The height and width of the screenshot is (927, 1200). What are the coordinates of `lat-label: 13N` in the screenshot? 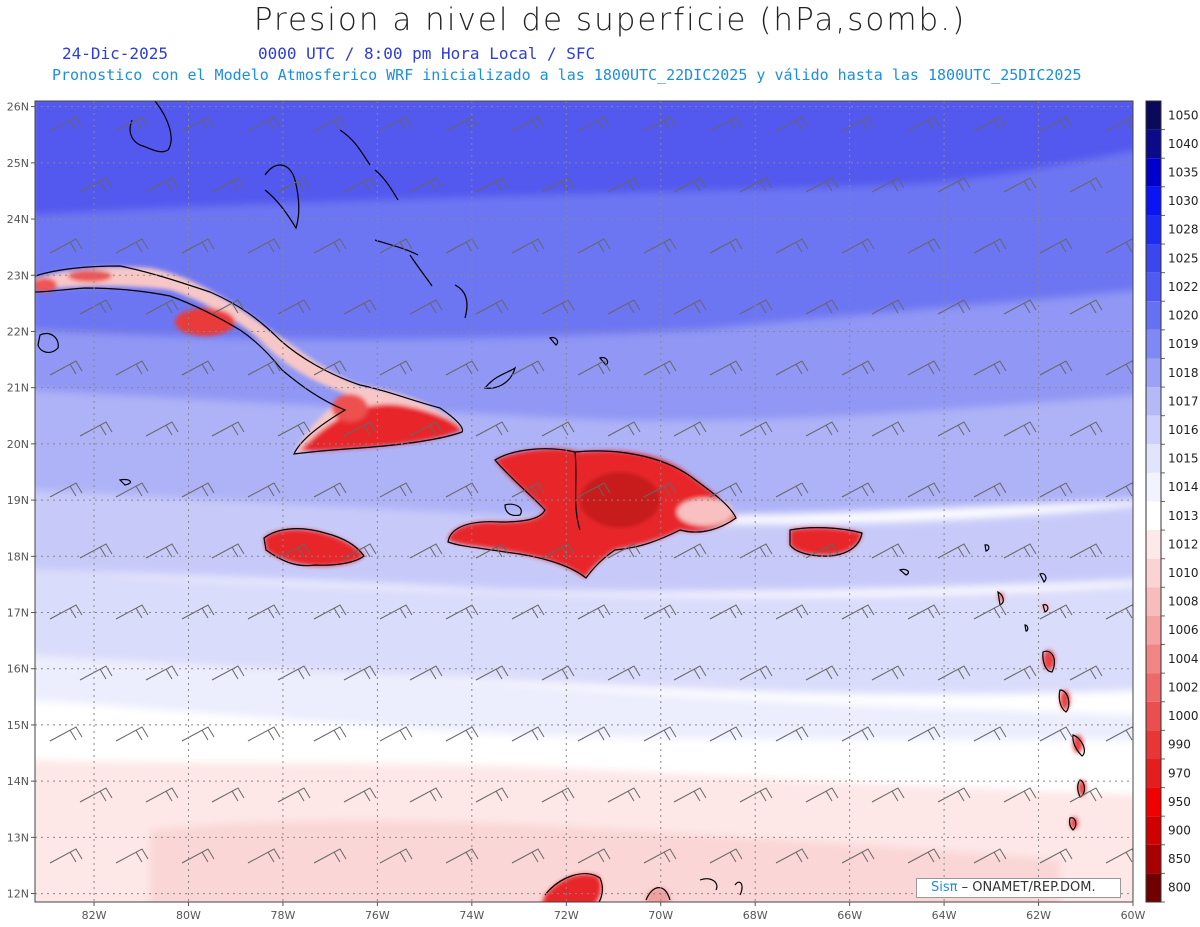 It's located at (18, 837).